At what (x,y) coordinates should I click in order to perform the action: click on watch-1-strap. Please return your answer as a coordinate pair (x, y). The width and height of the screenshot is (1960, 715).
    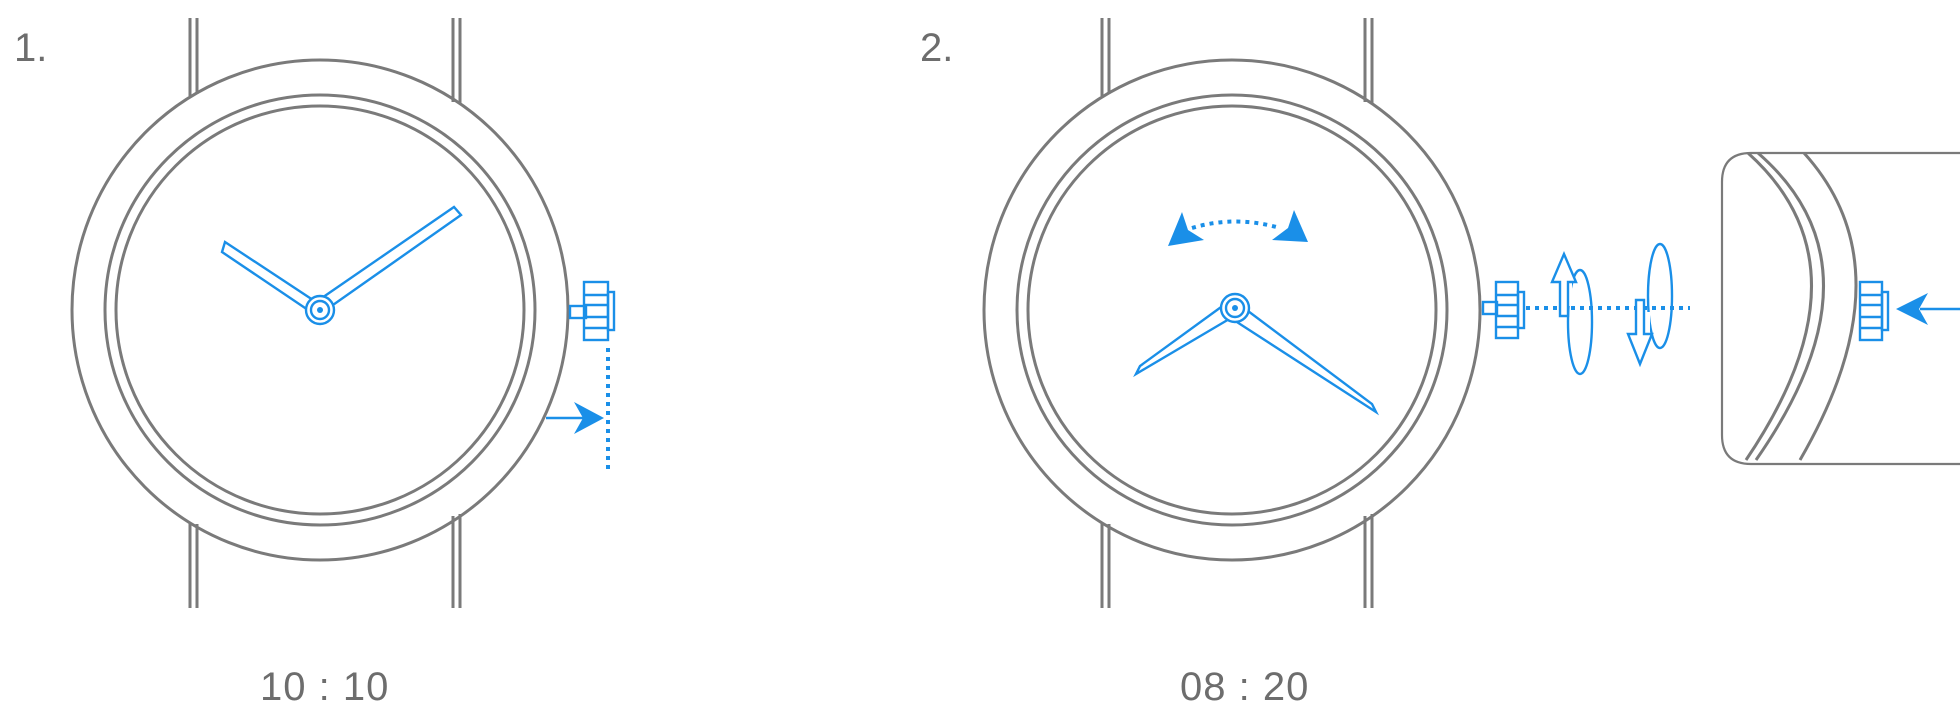
    Looking at the image, I should click on (325, 313).